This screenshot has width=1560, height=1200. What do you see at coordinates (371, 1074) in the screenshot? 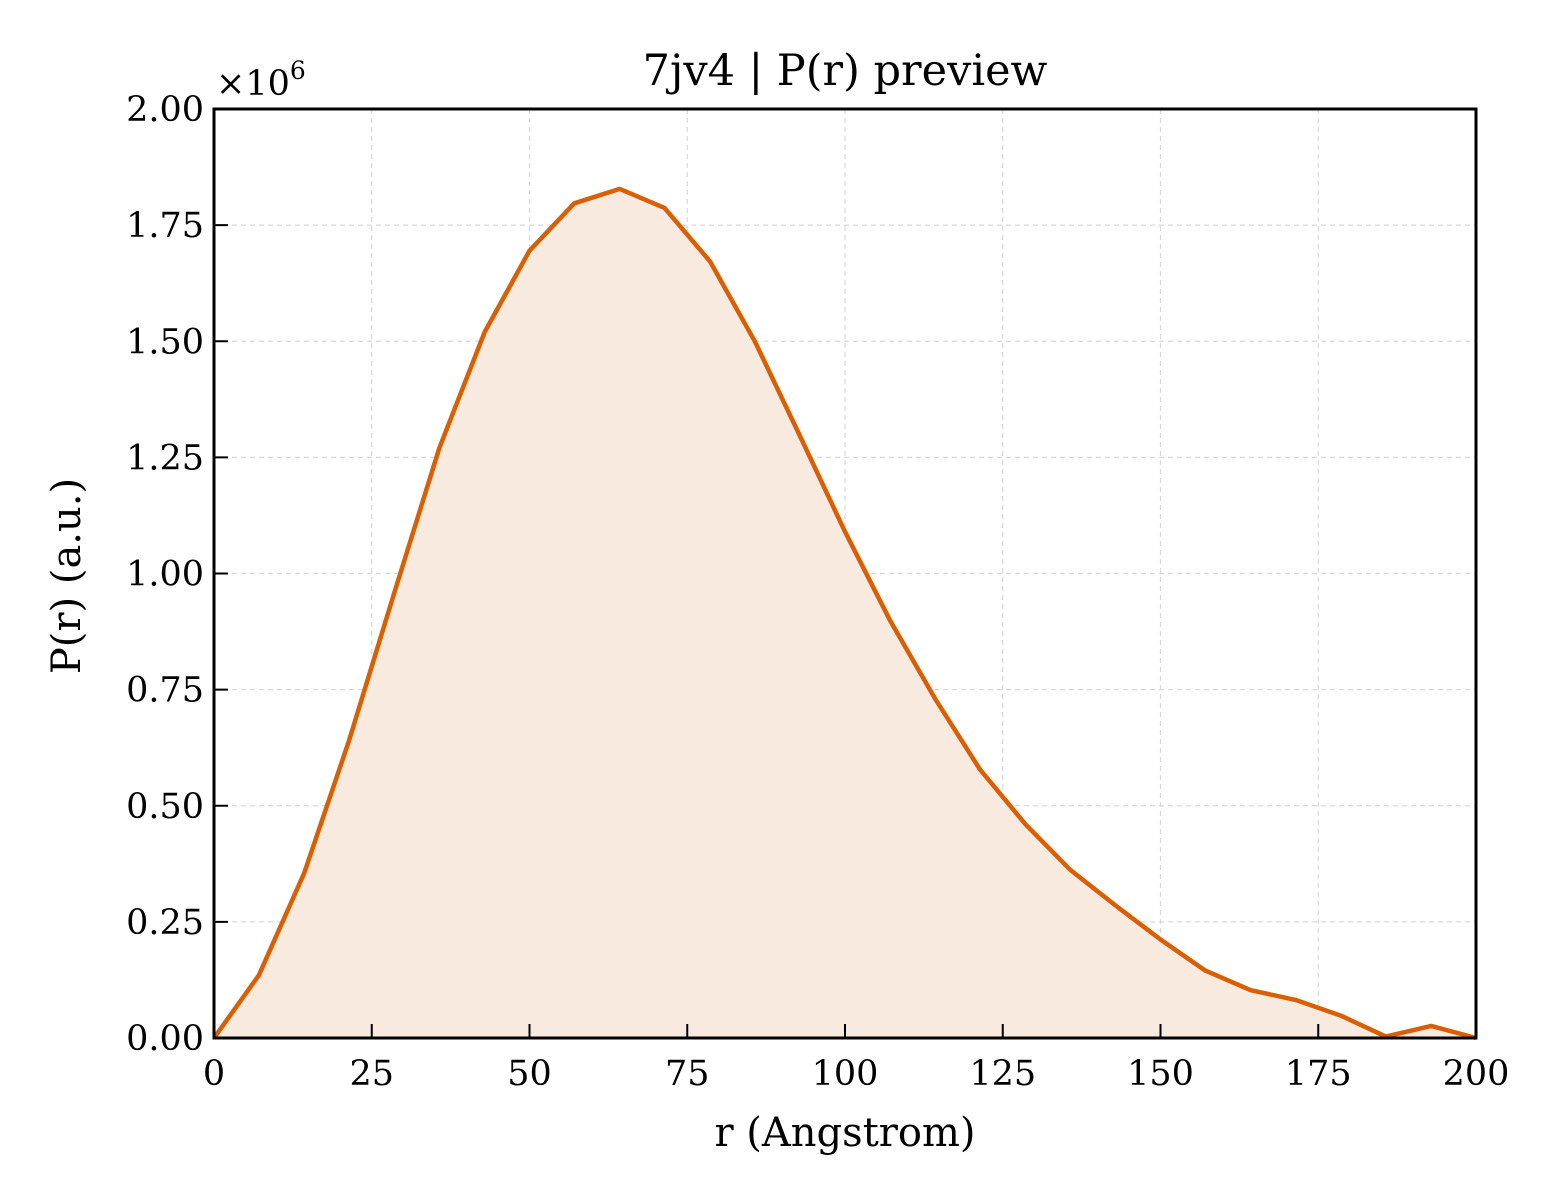
I see `x-tick-label: 25` at bounding box center [371, 1074].